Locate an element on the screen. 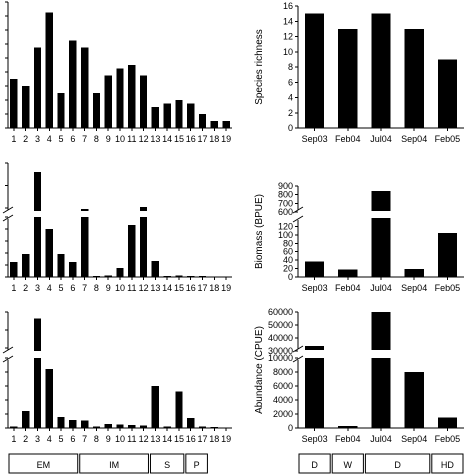 This screenshot has width=474, height=474. right-bottom-y-tick-label: 60000 is located at coordinates (280, 312).